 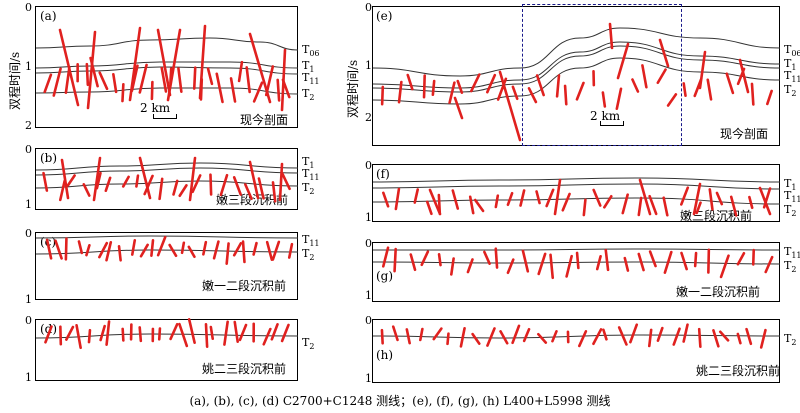 What do you see at coordinates (385, 355) in the screenshot?
I see `panel-tag: (h)` at bounding box center [385, 355].